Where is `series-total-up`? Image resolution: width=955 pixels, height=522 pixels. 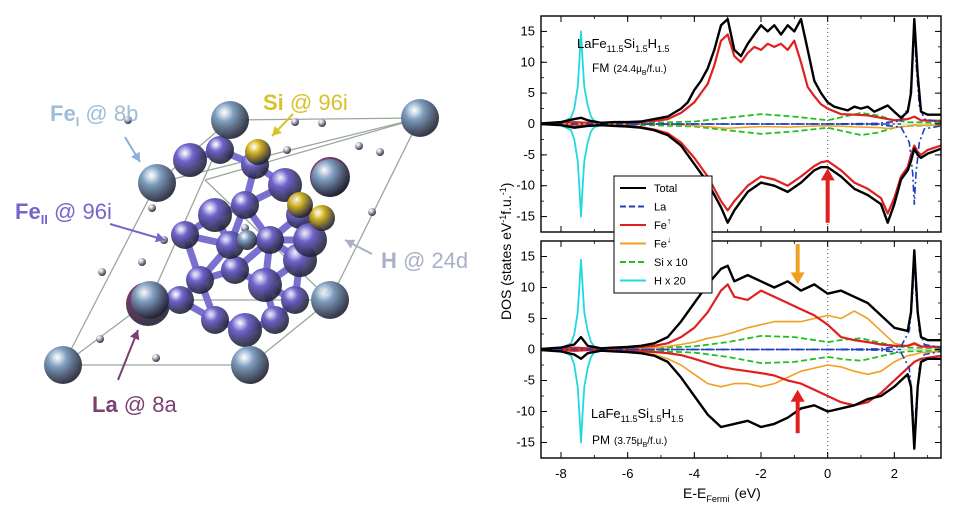
series-total-up is located at coordinates (740, 71).